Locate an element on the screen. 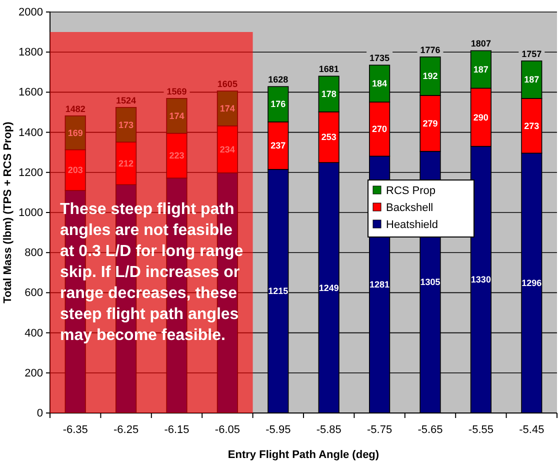 The height and width of the screenshot is (463, 559). y-tick-label: 800 is located at coordinates (33, 253).